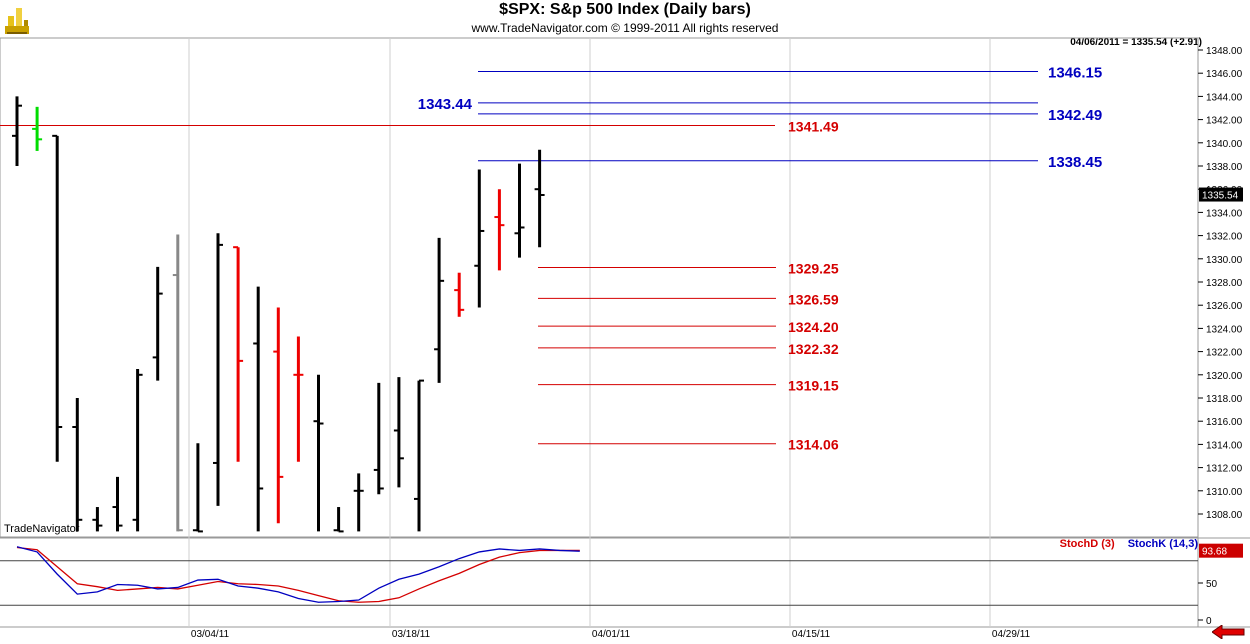 This screenshot has height=644, width=1250. I want to click on price-tick-label: 1324.00, so click(1224, 329).